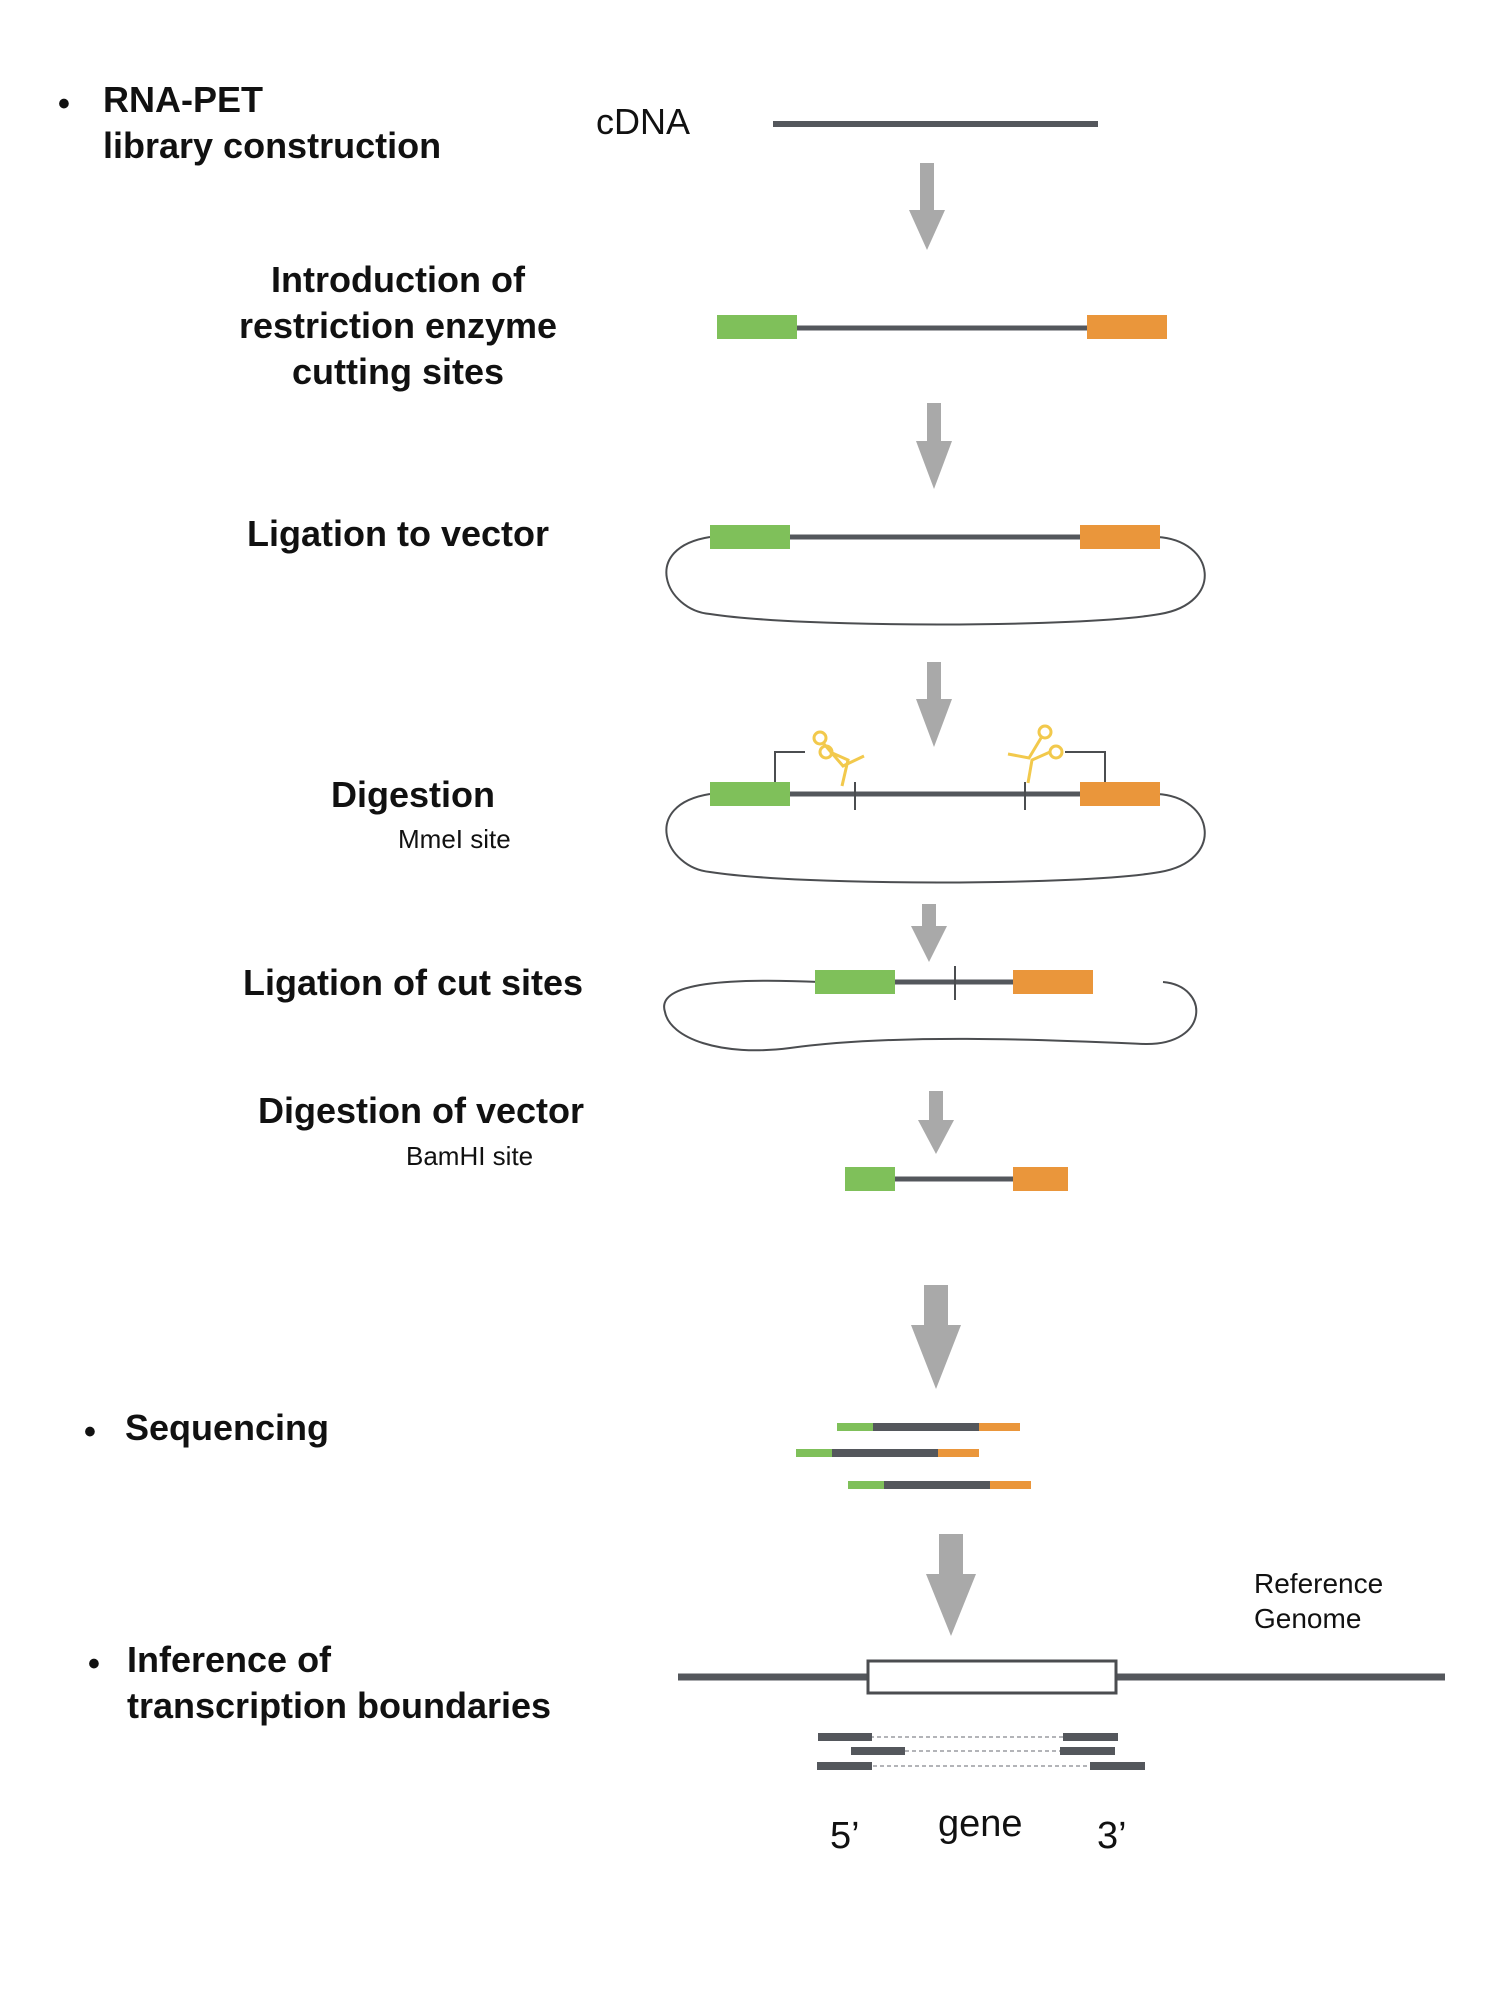  Describe the element at coordinates (183, 99) in the screenshot. I see `section-title-rna-pet: RNA-PET` at that location.